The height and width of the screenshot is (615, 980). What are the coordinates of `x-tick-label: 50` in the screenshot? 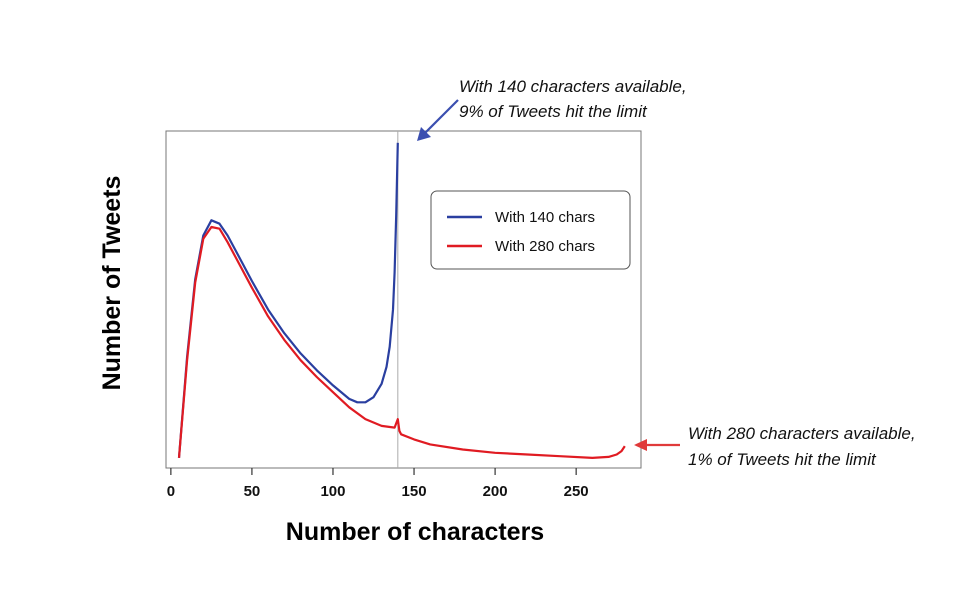 It's located at (252, 491).